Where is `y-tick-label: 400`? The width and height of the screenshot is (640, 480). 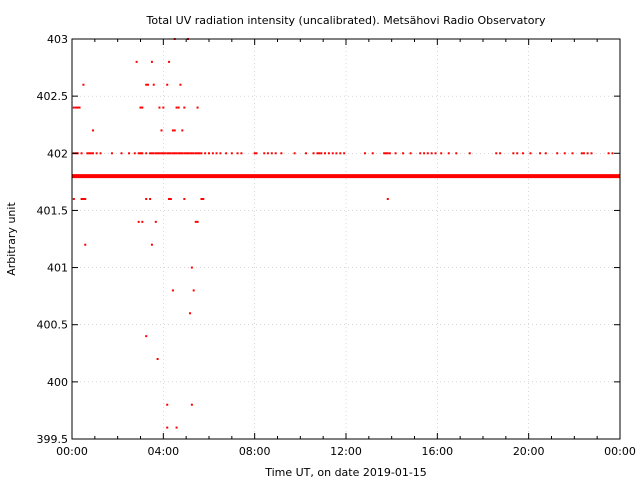 y-tick-label: 400 is located at coordinates (57, 382).